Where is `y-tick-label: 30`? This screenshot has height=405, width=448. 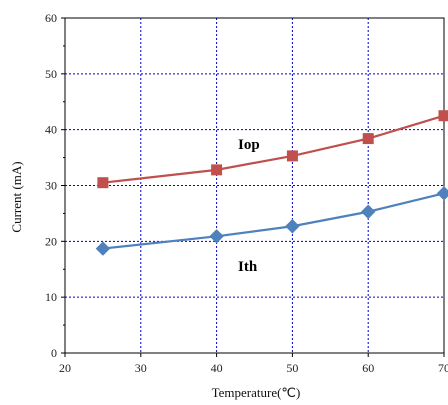
y-tick-label: 30 is located at coordinates (51, 186).